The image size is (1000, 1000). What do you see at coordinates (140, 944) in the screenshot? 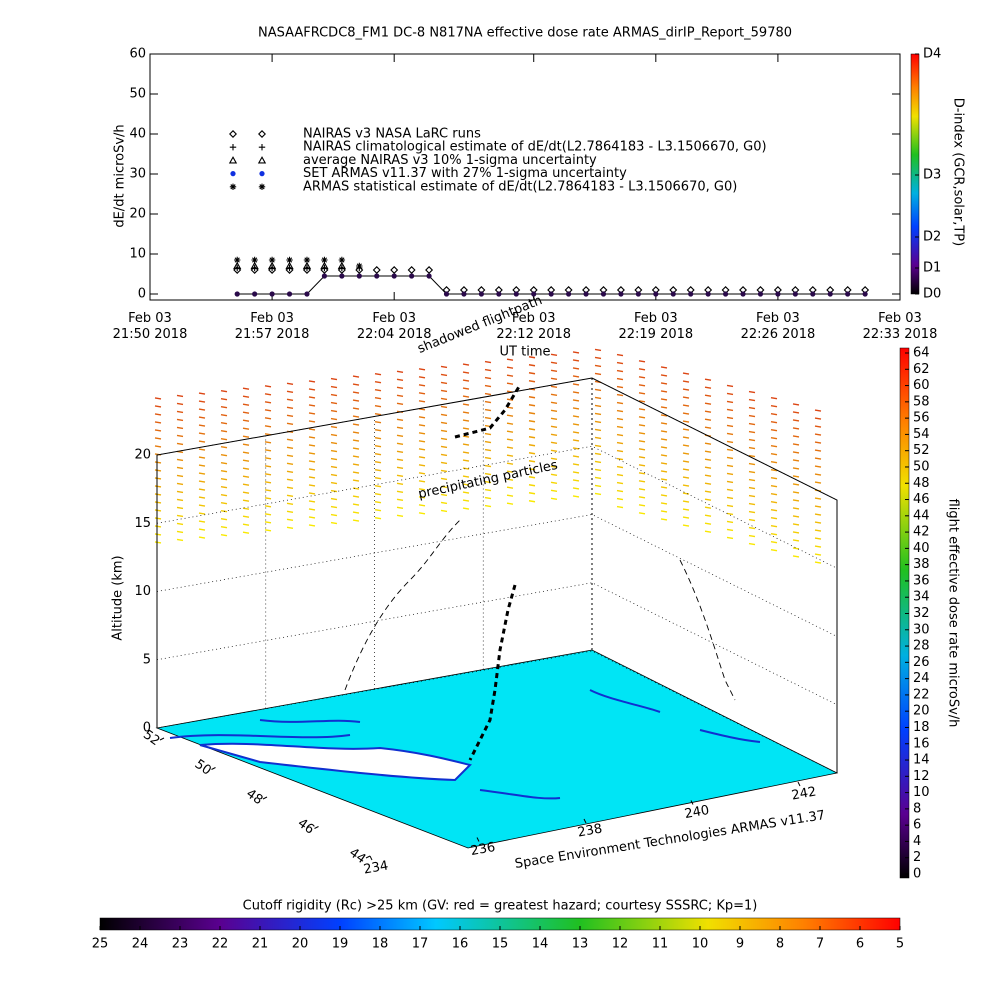
I see `colorbar-tick-label: 24` at bounding box center [140, 944].